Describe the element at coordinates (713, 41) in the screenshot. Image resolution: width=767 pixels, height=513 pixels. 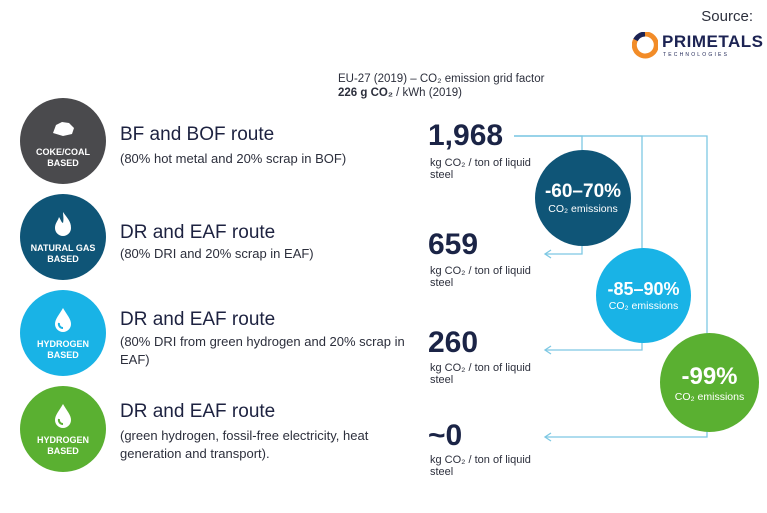
I see `logo-name: PRIMETALS` at that location.